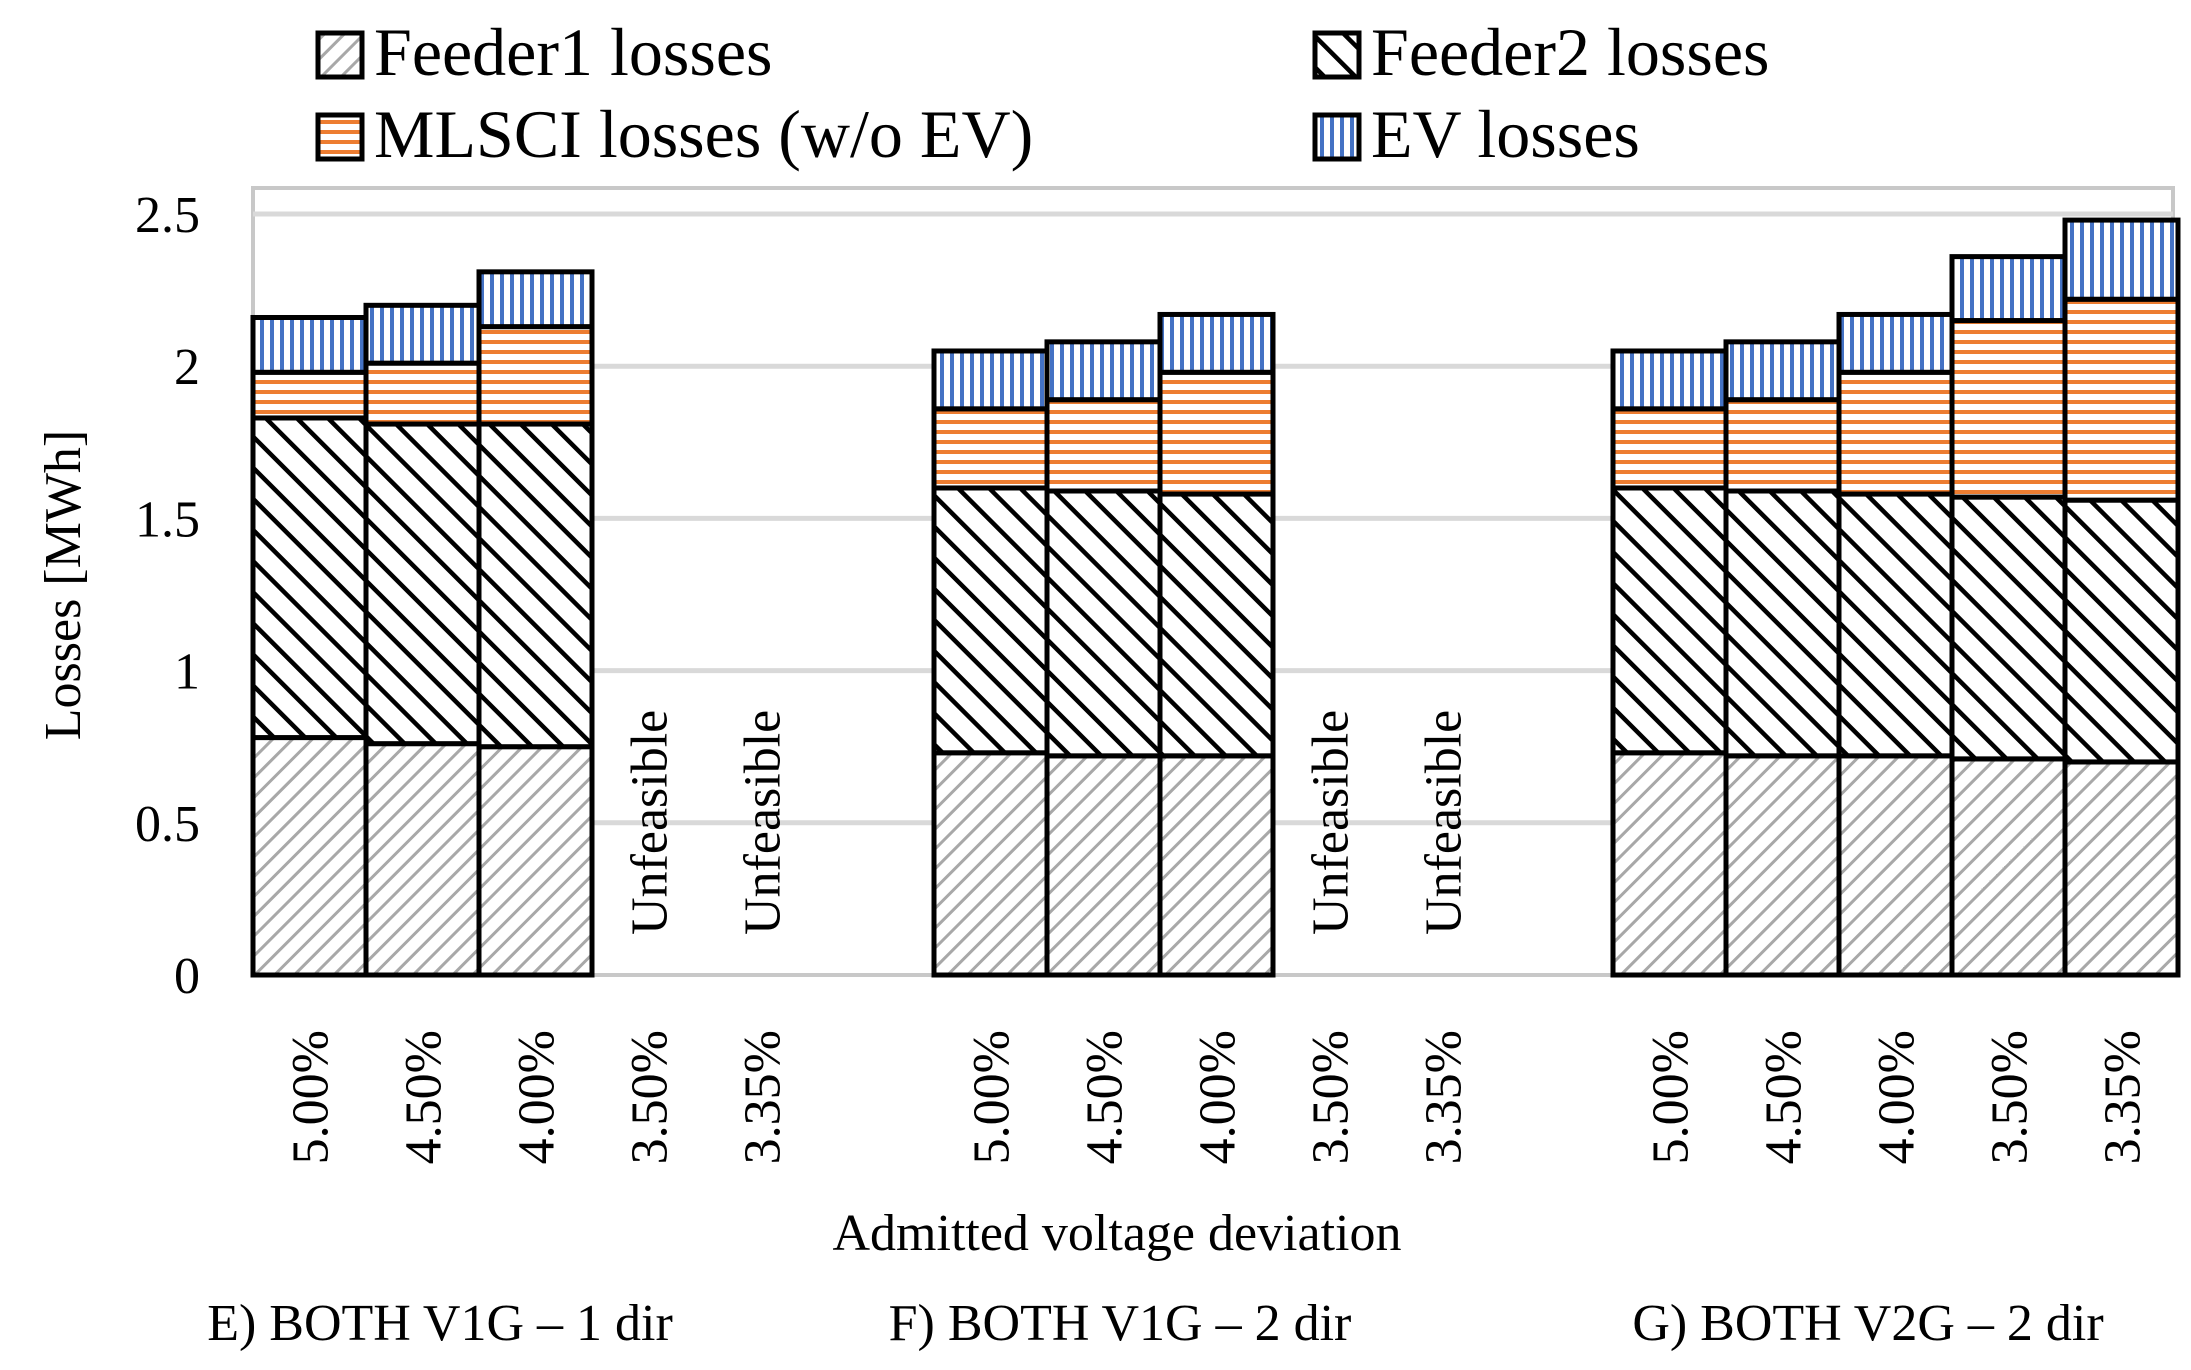 The height and width of the screenshot is (1370, 2191). Describe the element at coordinates (167, 215) in the screenshot. I see `y-tick-label: 2.5` at that location.